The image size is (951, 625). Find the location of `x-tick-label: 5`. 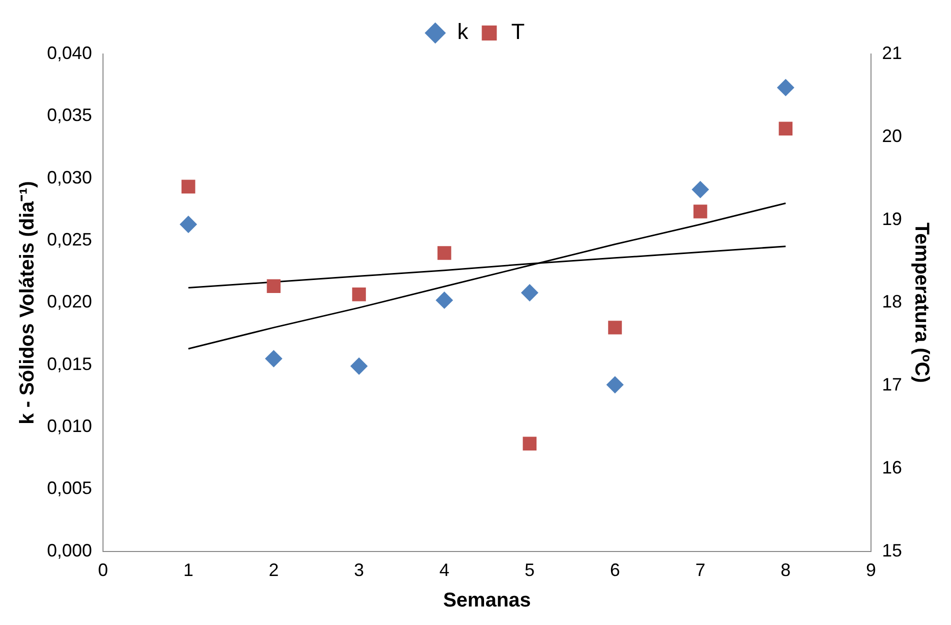

x-tick-label: 5 is located at coordinates (529, 570).